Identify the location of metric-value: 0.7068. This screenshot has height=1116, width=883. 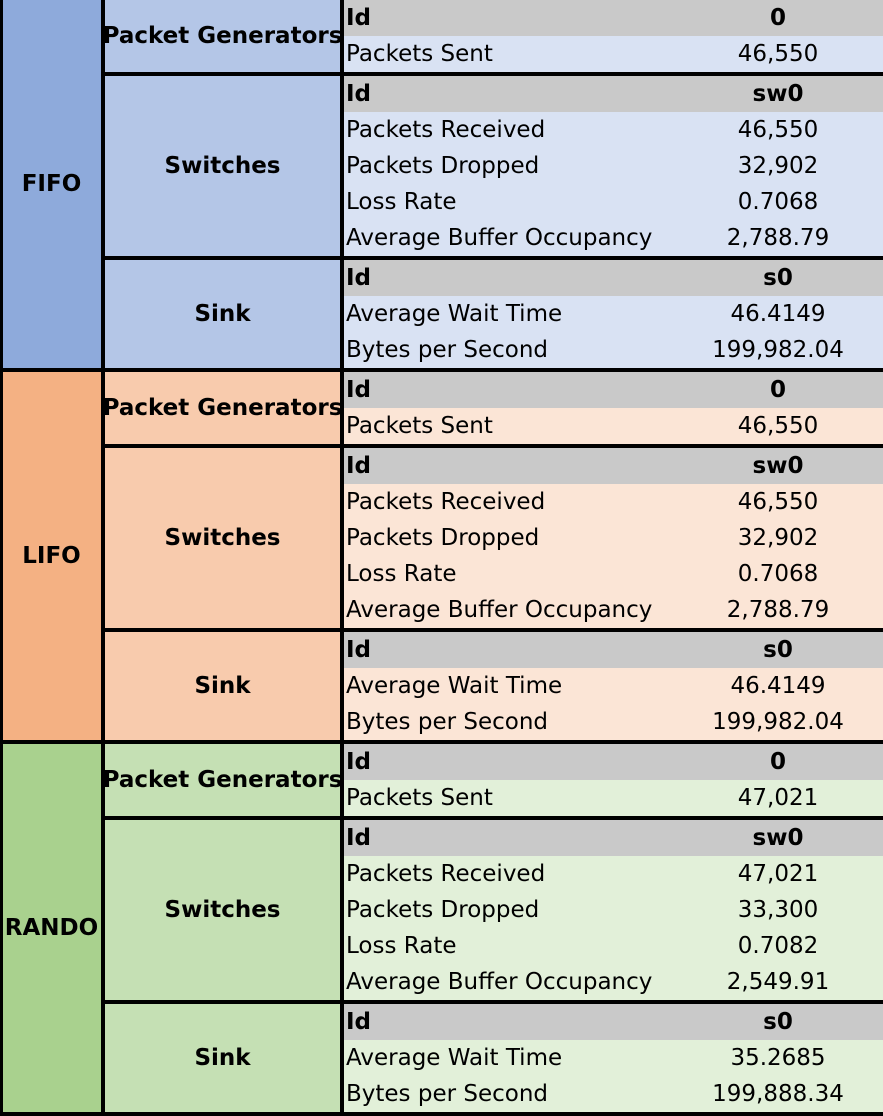
(778, 202).